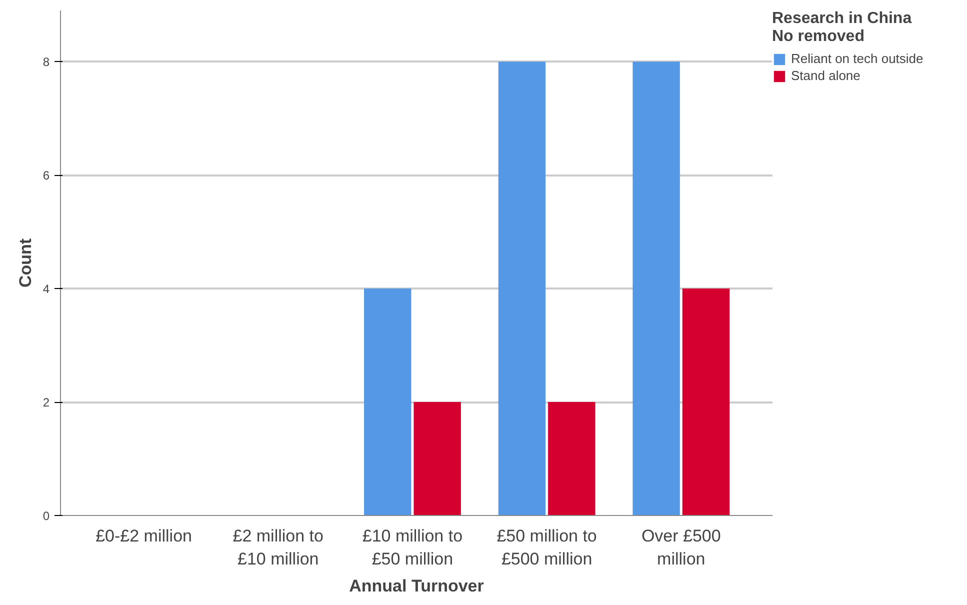 Image resolution: width=967 pixels, height=605 pixels. I want to click on x-tick-label: Over £500 million, so click(681, 547).